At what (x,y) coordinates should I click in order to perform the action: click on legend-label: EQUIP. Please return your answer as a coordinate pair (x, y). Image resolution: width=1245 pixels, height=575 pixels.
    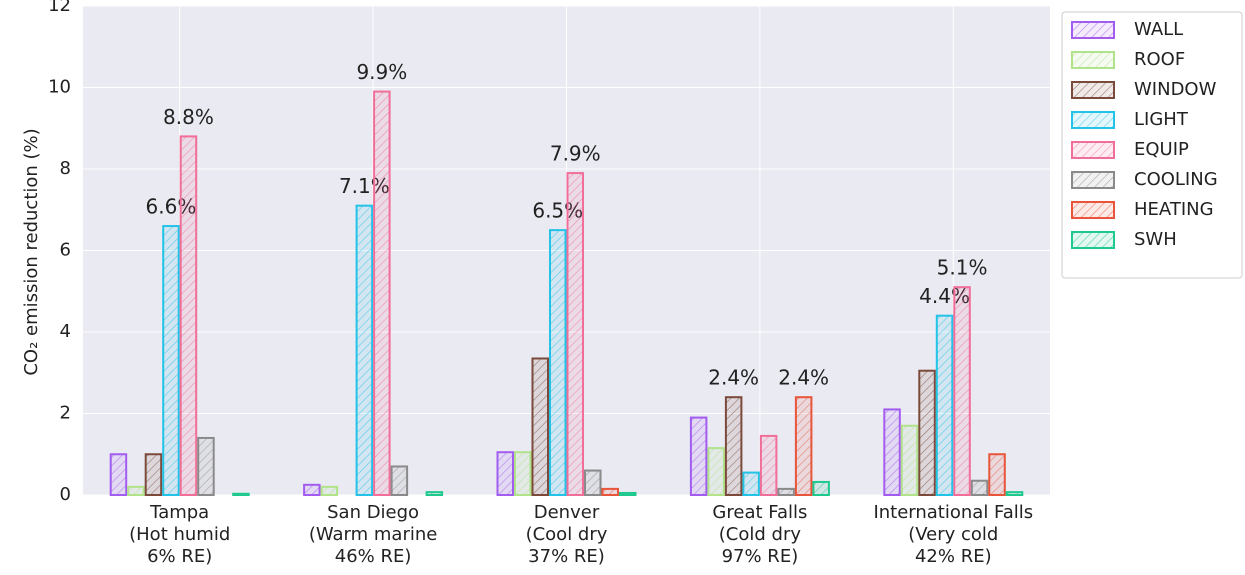
    Looking at the image, I should click on (1161, 149).